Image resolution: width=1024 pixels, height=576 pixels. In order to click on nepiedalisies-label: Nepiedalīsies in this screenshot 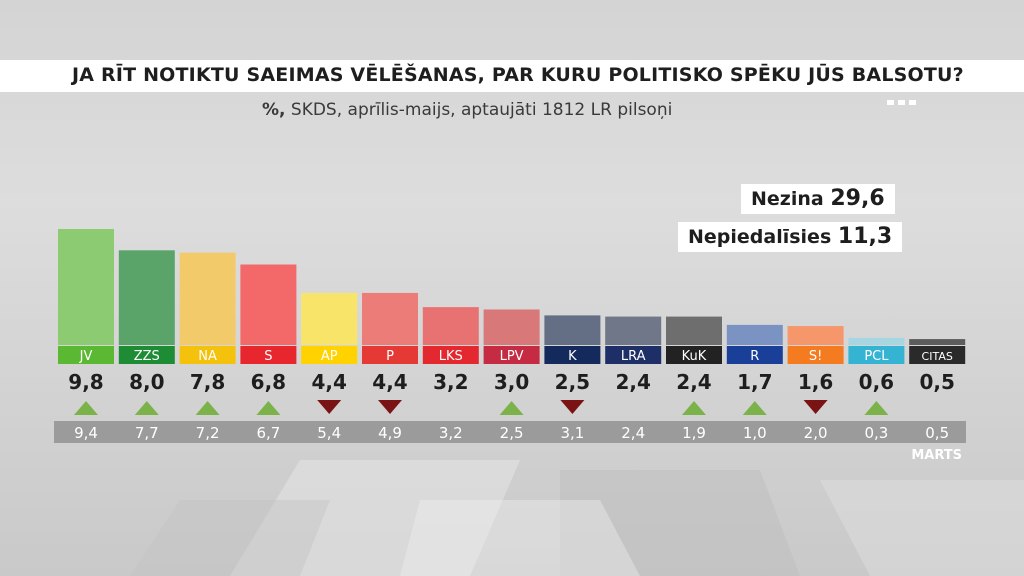, I will do `click(760, 237)`.